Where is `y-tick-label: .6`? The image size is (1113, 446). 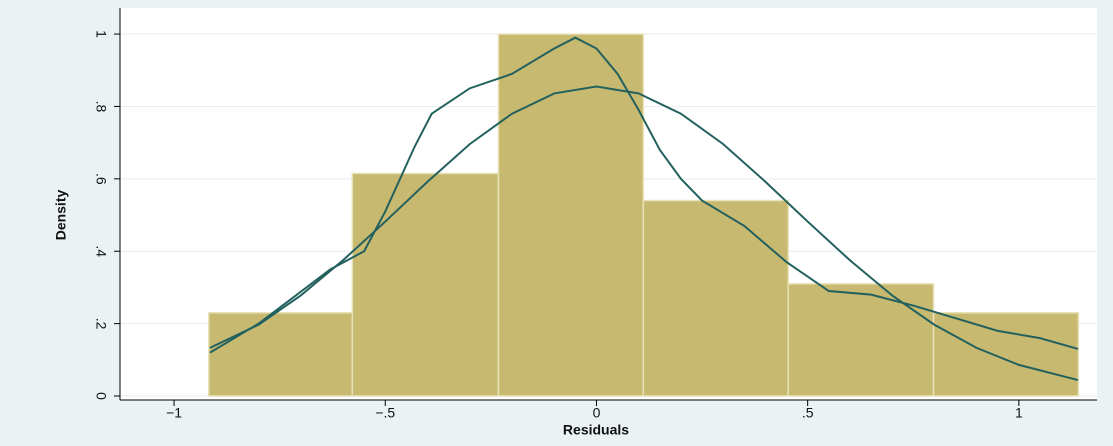
y-tick-label: .6 is located at coordinates (101, 179).